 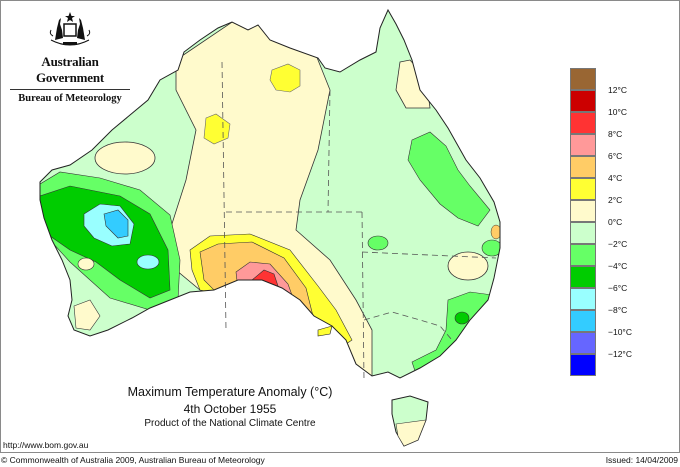 I want to click on legend-label: 2°C, so click(x=615, y=200).